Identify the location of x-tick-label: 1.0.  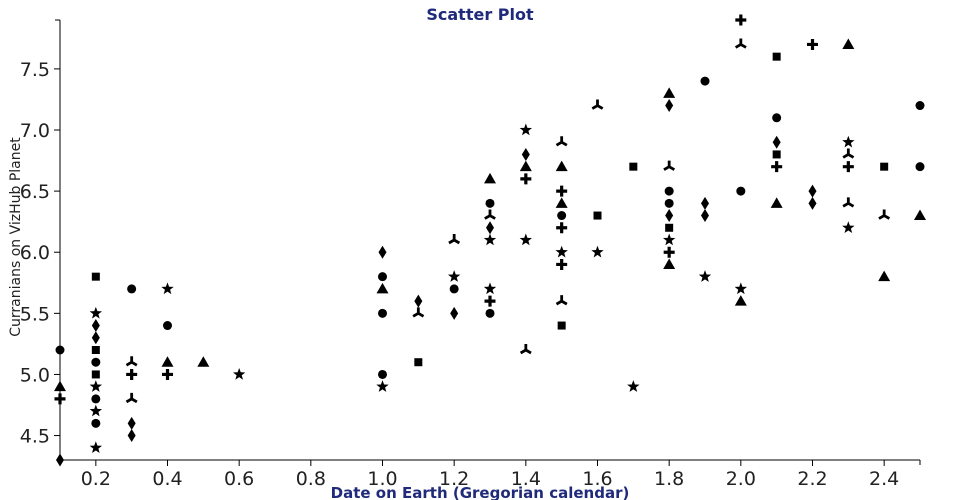
(382, 479).